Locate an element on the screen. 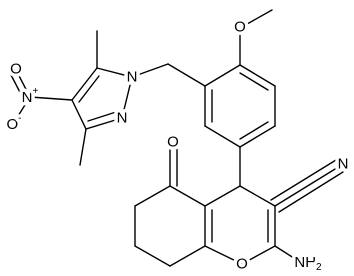 Image resolution: width=354 pixels, height=276 pixels. atom-label: O- is located at coordinates (13, 123).